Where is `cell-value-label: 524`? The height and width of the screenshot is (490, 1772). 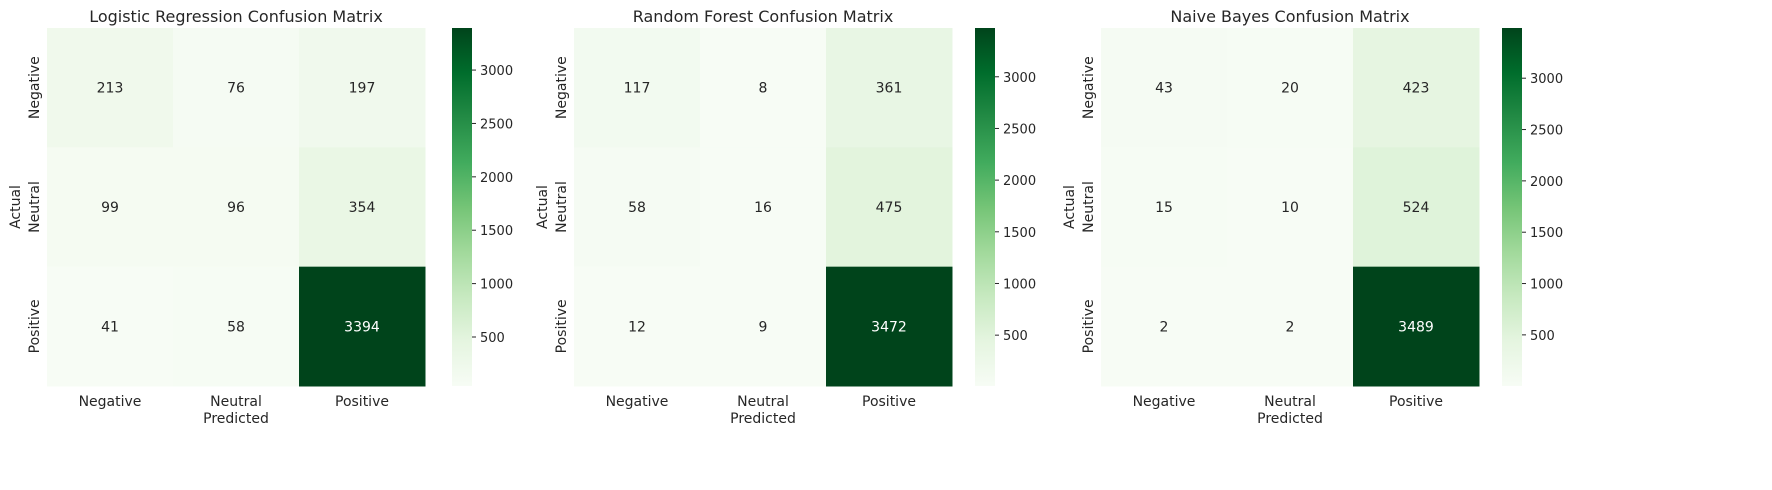 cell-value-label: 524 is located at coordinates (1416, 208).